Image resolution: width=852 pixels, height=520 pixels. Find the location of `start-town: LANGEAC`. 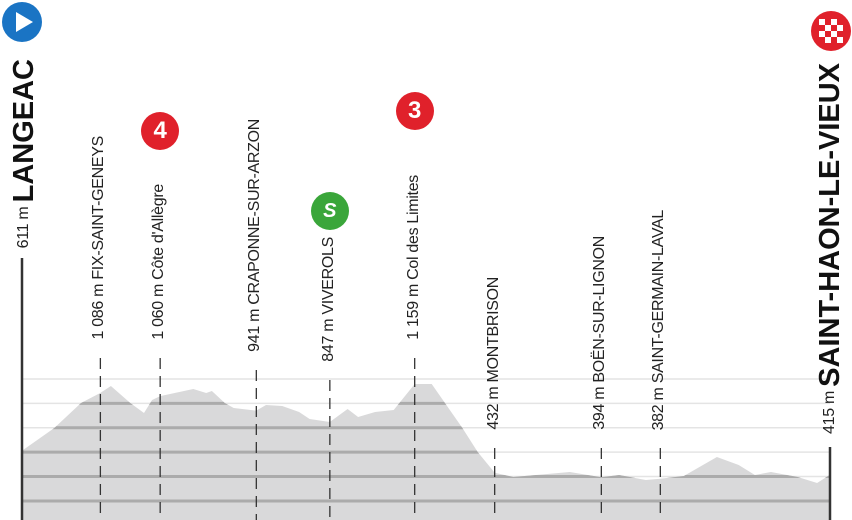

start-town: LANGEAC is located at coordinates (24, 130).